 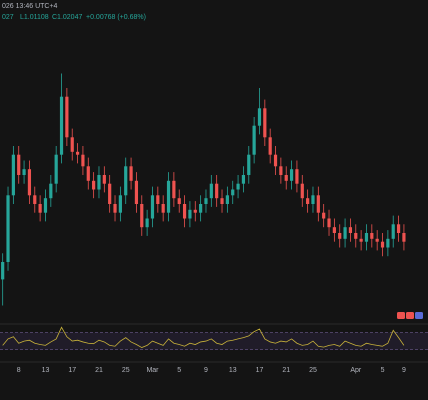 What do you see at coordinates (8, 17) in the screenshot?
I see `open-label: 027` at bounding box center [8, 17].